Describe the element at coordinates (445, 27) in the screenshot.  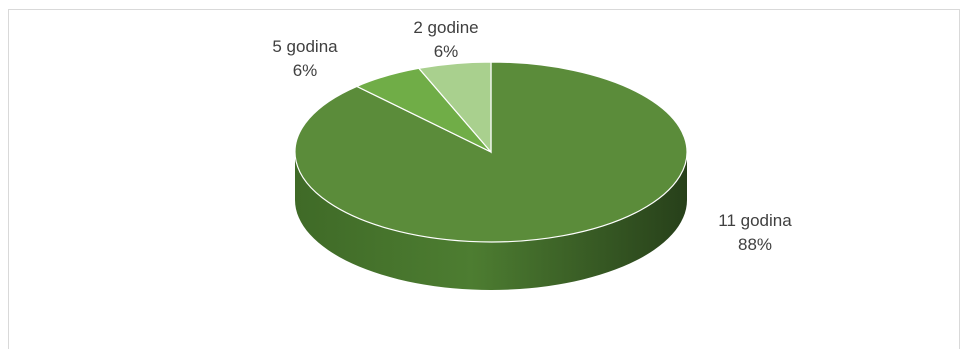
I see `slice-label-3: 2 godine` at that location.